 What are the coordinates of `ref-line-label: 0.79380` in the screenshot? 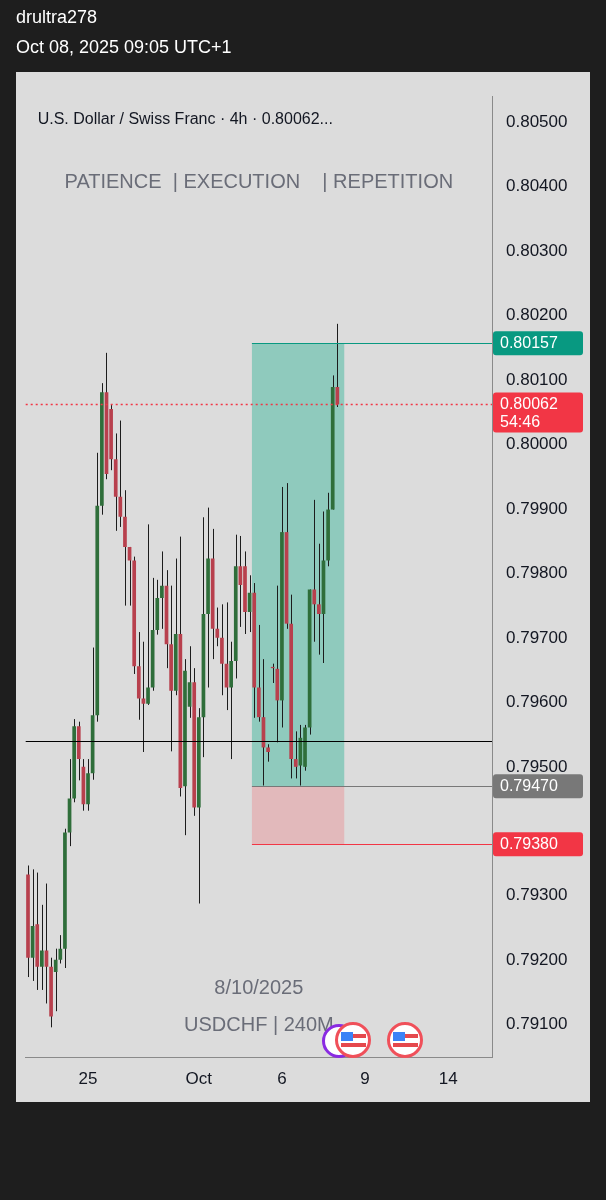 It's located at (529, 843).